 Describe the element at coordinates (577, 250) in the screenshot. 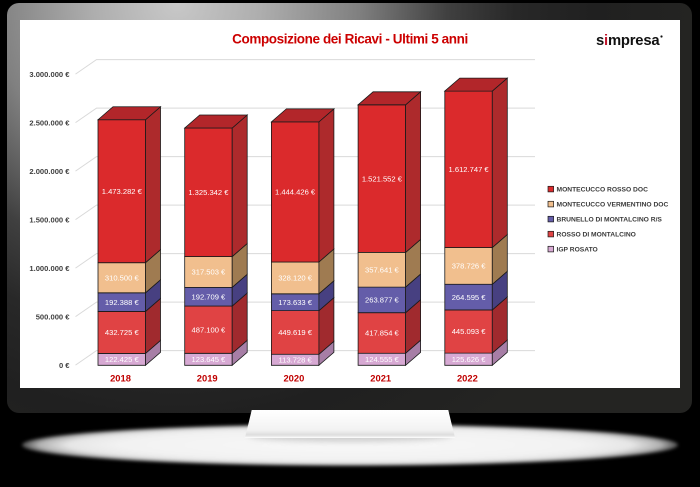

I see `svg-text: IGP ROSATO` at that location.